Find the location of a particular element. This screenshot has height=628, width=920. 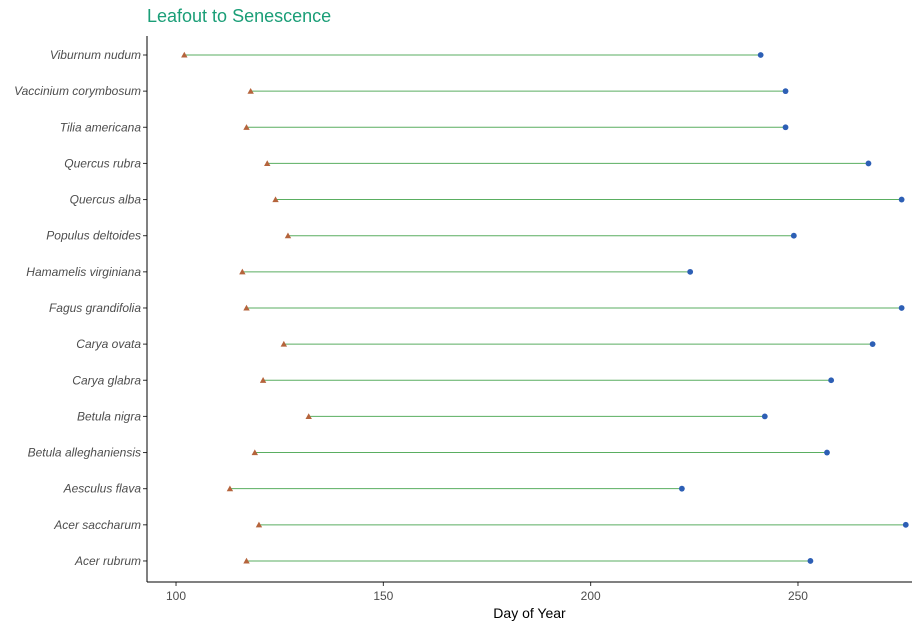

y-tick-label: Carya glabra is located at coordinates (106, 380).